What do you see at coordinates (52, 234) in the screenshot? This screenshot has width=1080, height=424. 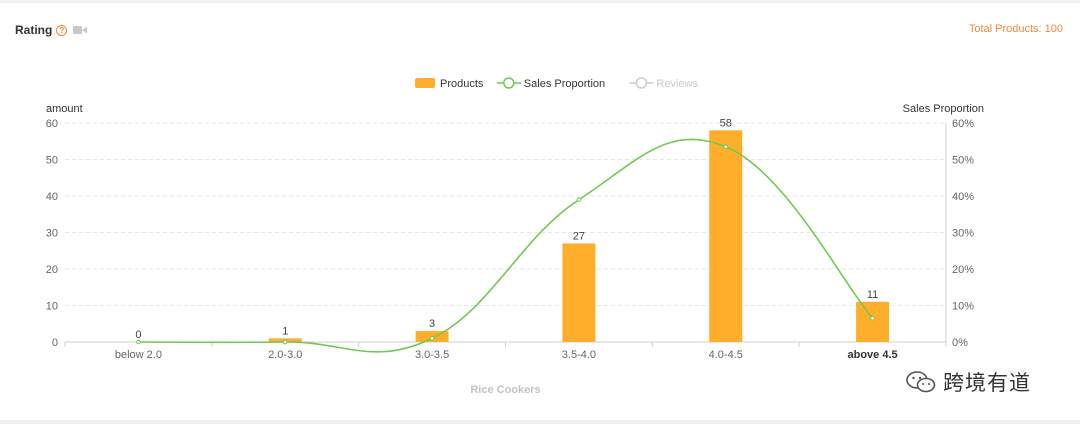 I see `y-tick-label-left: 30` at bounding box center [52, 234].